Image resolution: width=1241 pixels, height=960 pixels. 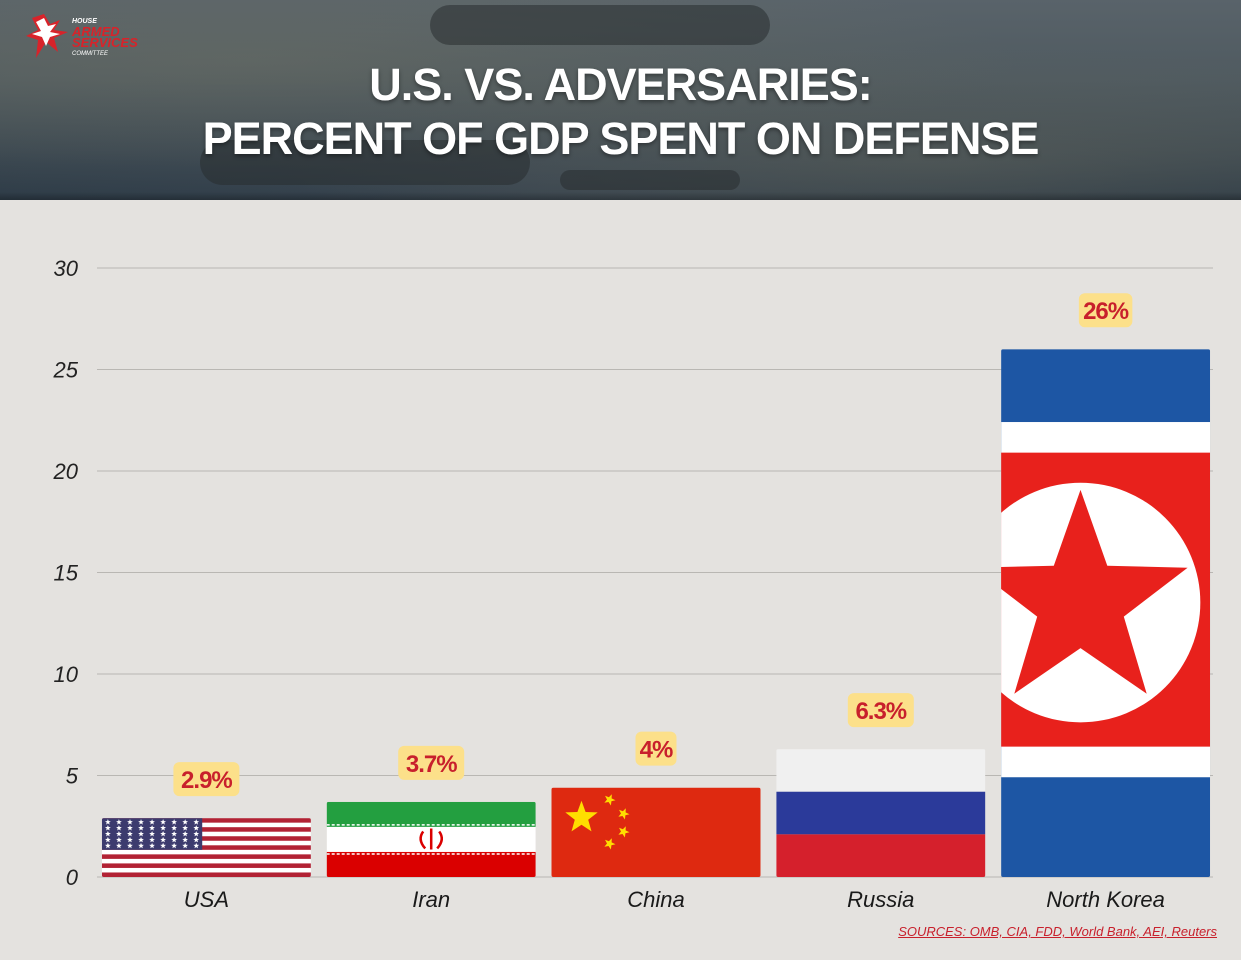 I want to click on title-line-1: U.S. VS. ADVERSARIES:, so click(x=620, y=84).